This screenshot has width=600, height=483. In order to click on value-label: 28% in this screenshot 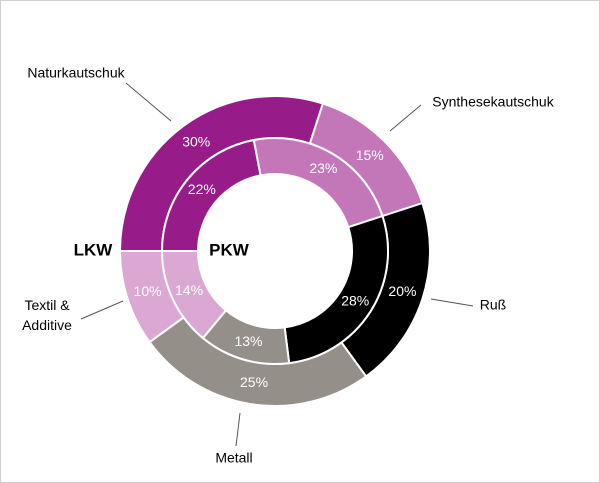, I will do `click(355, 301)`.